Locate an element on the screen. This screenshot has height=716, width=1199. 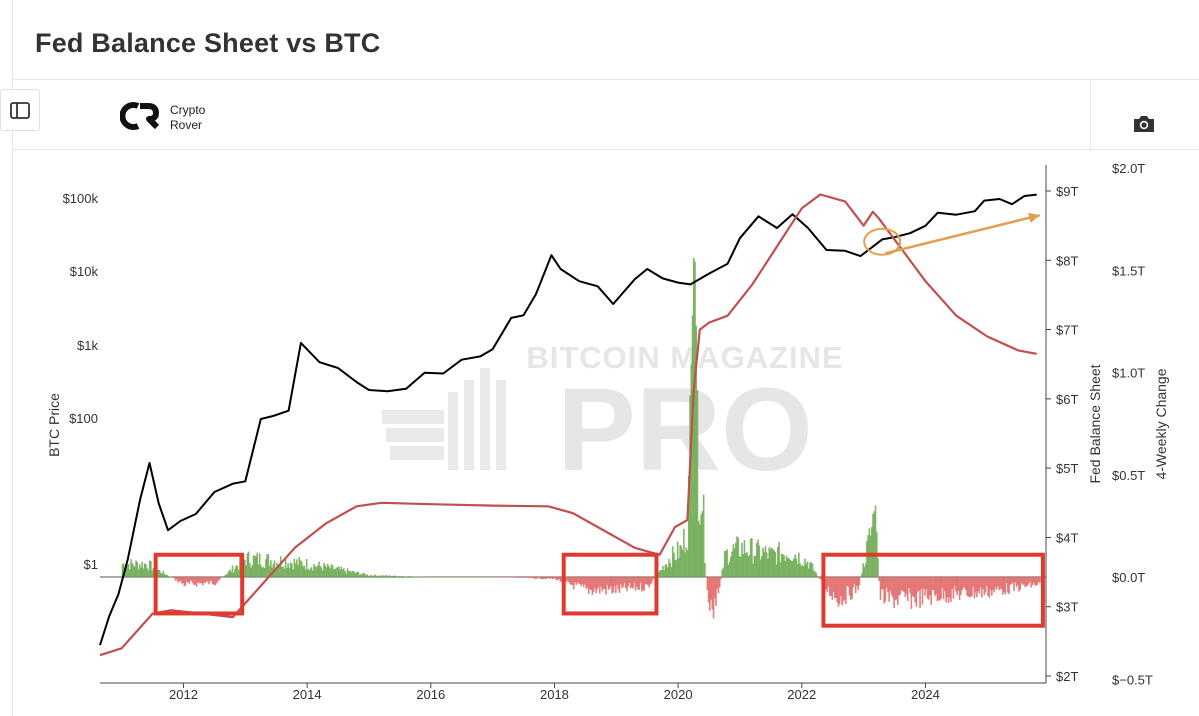
camera-icon is located at coordinates (1144, 124).